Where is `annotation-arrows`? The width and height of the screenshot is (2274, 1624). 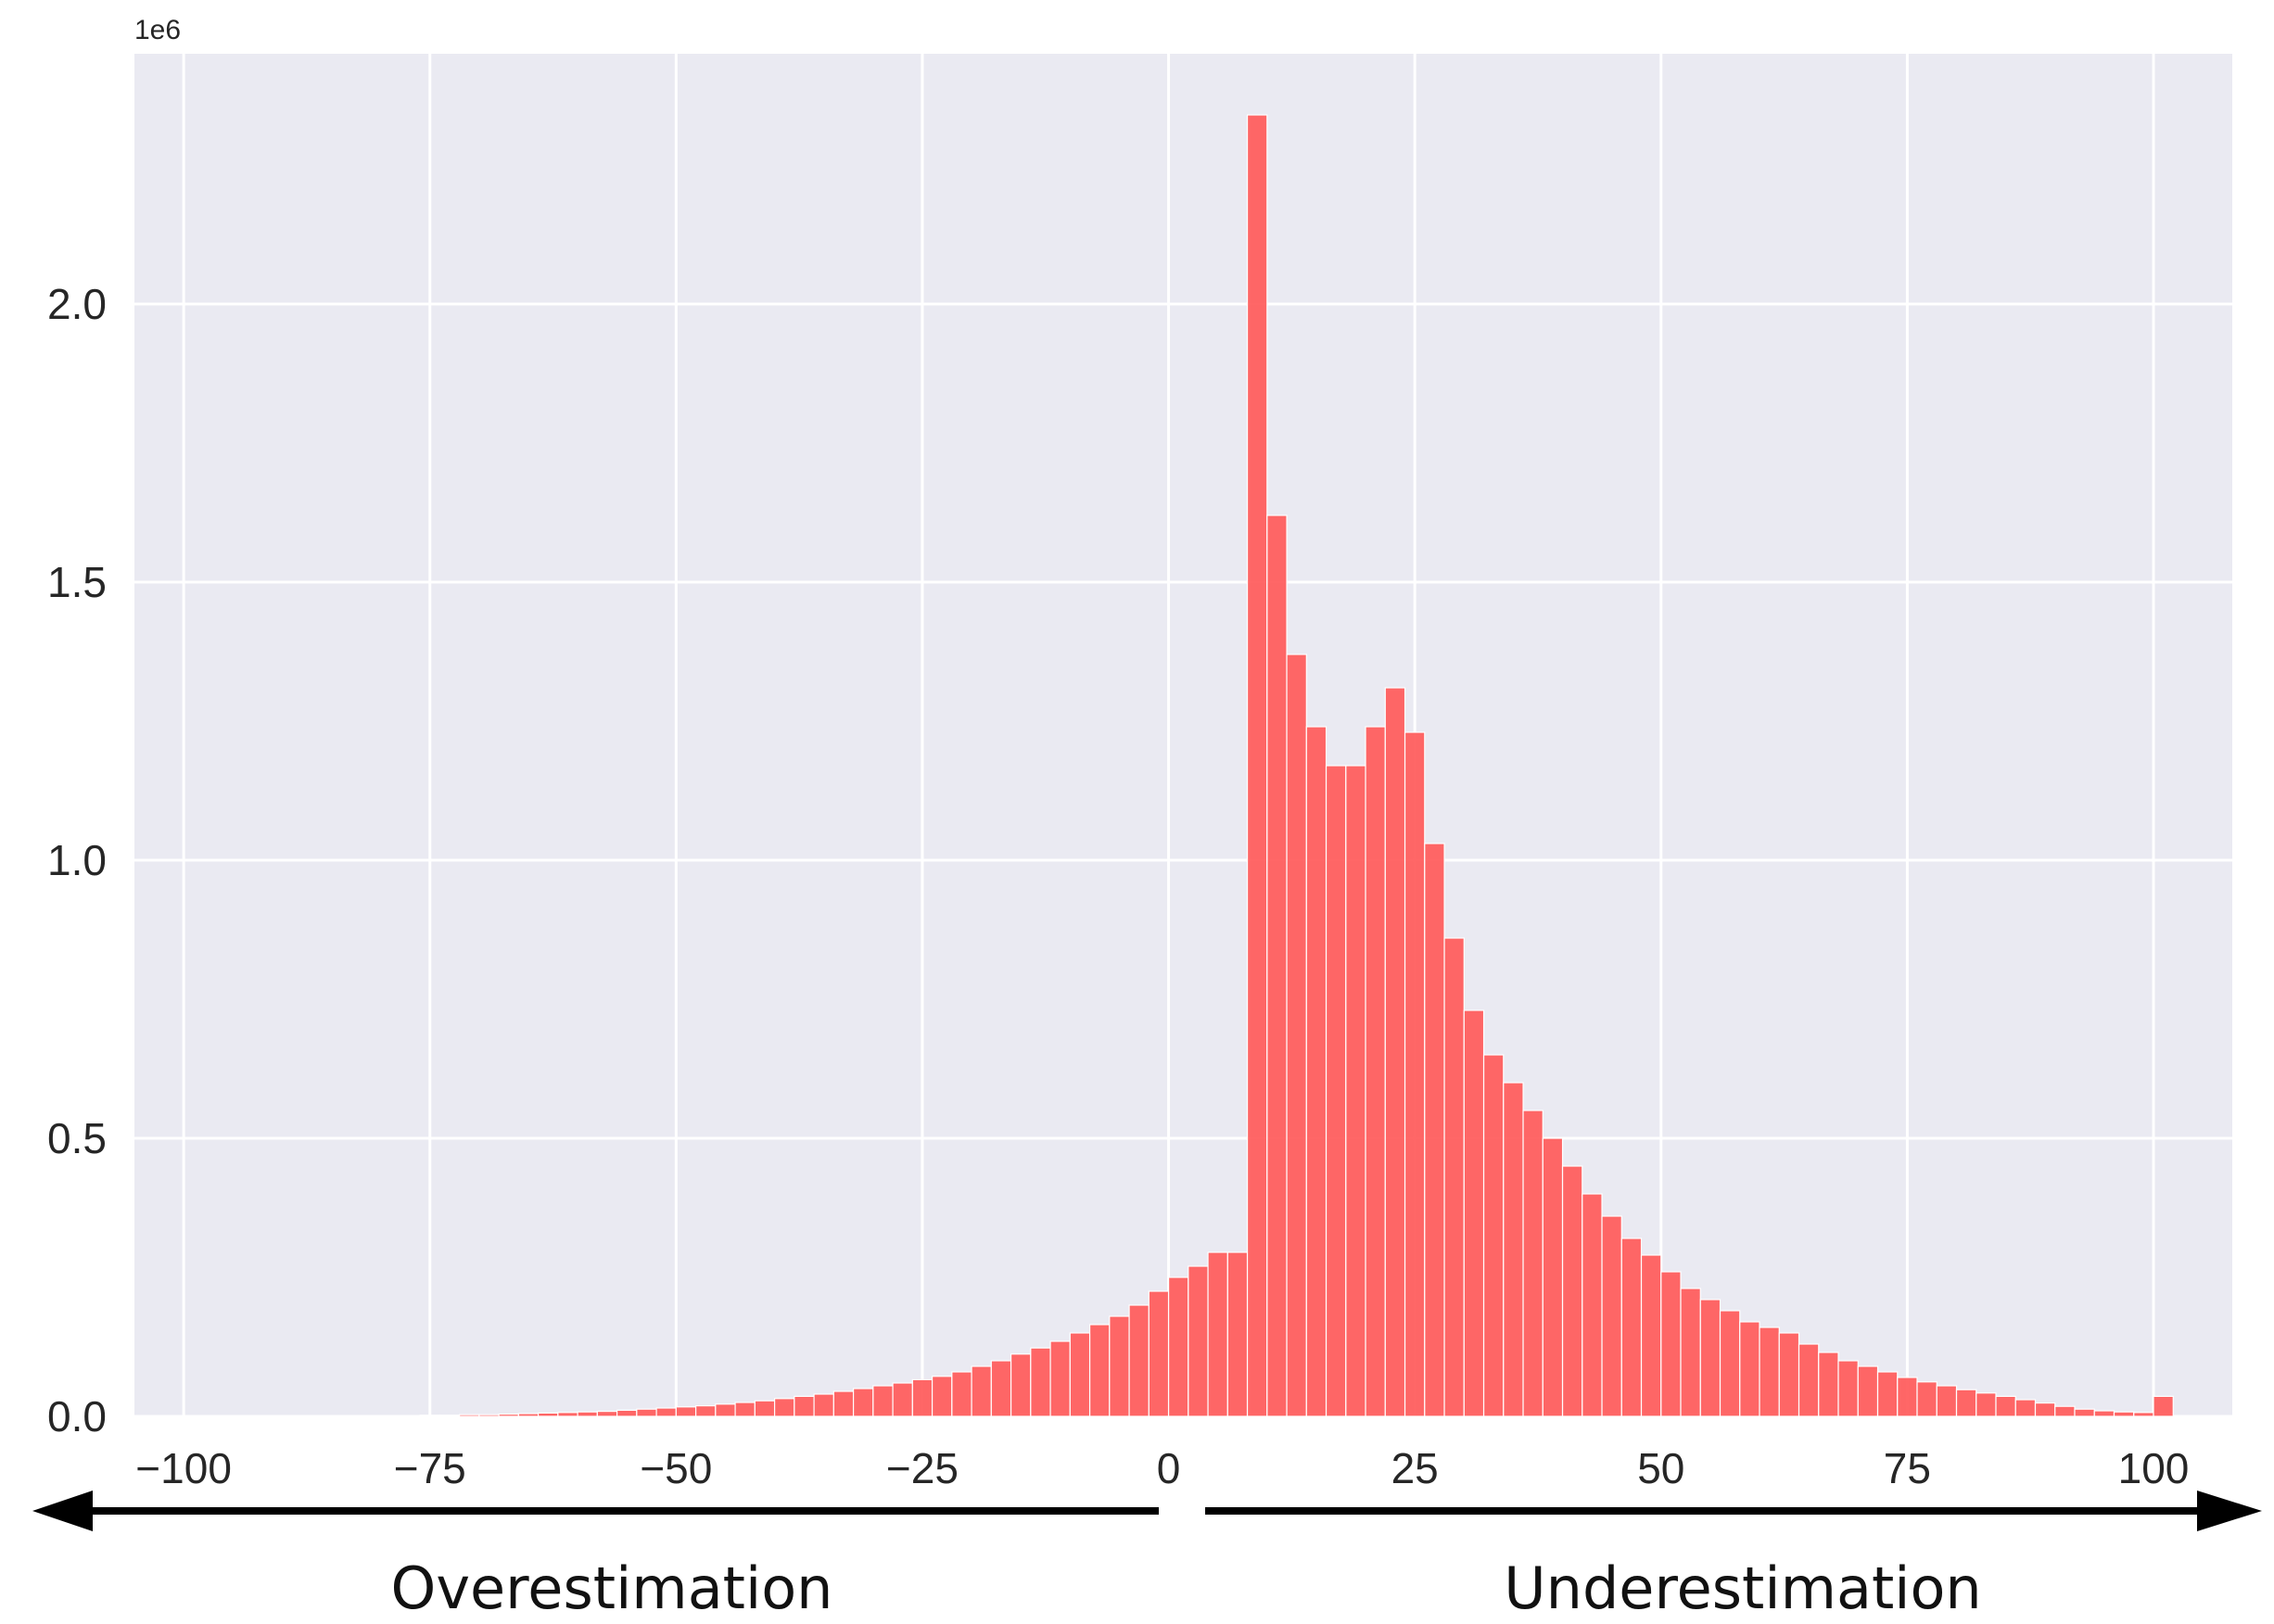 annotation-arrows is located at coordinates (1147, 1511).